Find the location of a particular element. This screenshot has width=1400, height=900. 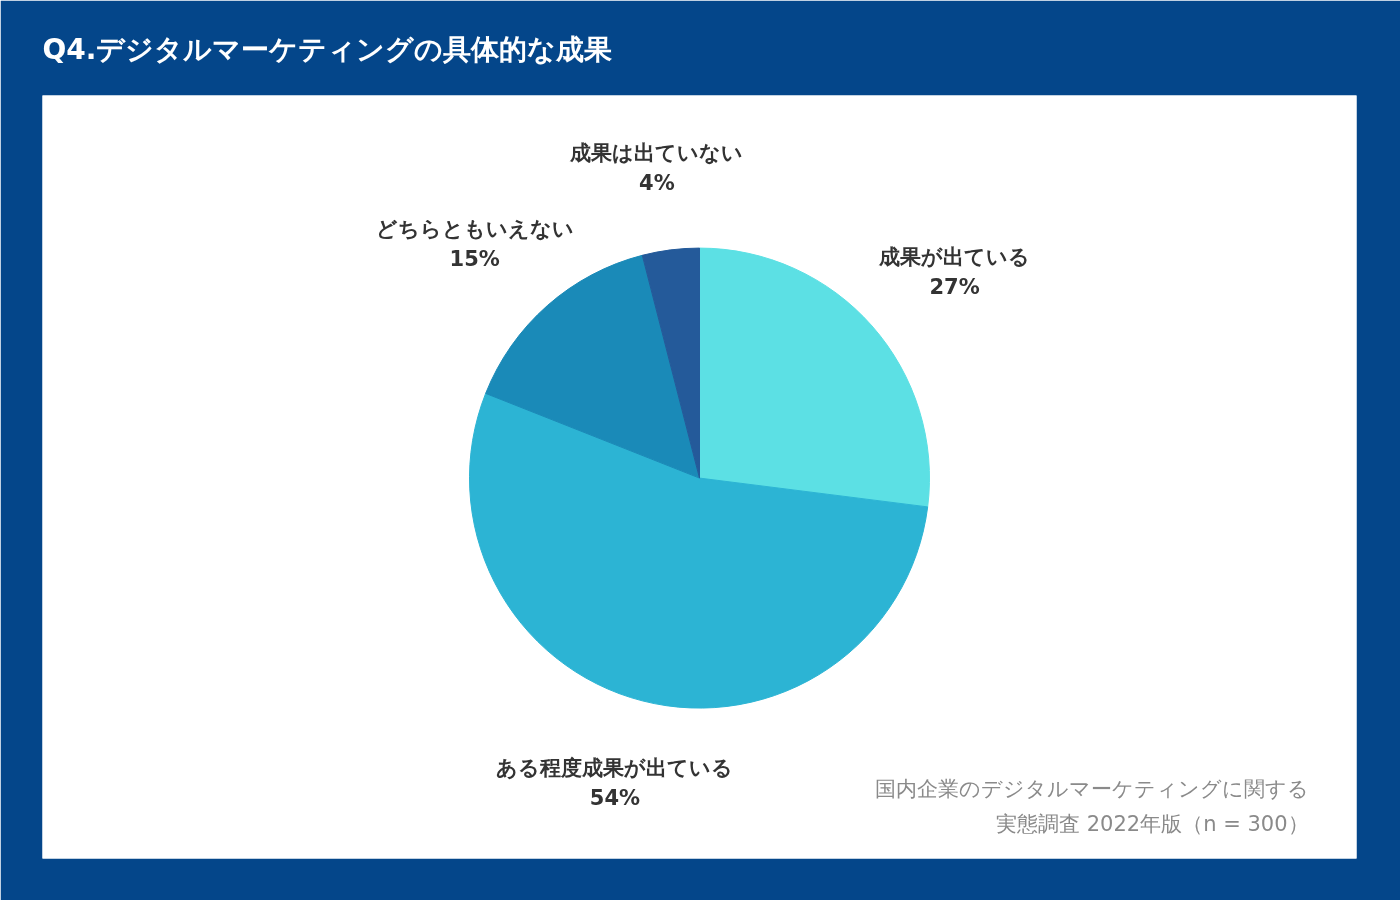

slice-label: ある程度成果が出ている is located at coordinates (615, 767).